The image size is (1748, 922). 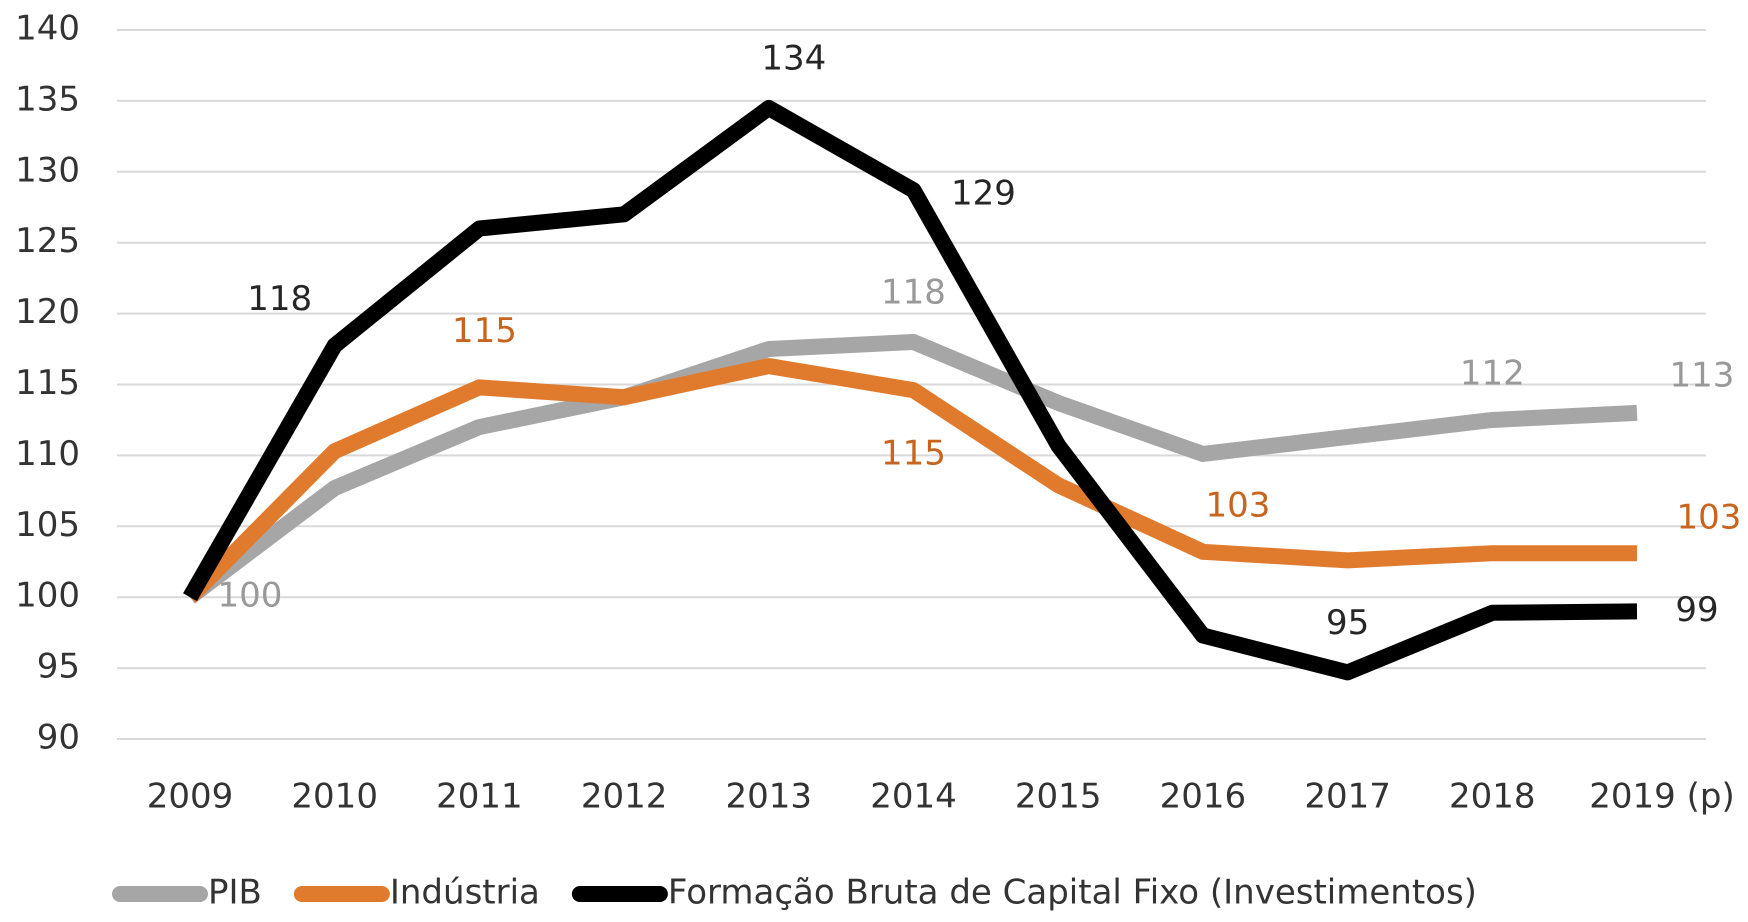 What do you see at coordinates (47, 596) in the screenshot?
I see `y-tick-label: 100` at bounding box center [47, 596].